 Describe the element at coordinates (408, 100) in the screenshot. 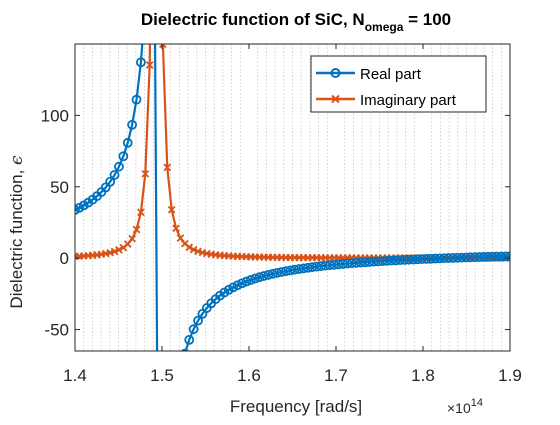

I see `legend-imag-label: Imaginary part` at that location.